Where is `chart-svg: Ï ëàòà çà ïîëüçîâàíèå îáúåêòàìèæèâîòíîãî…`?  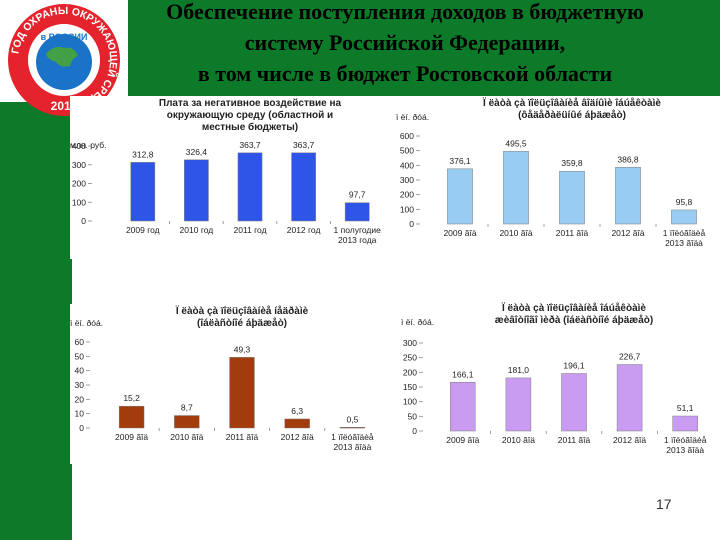
chart-svg: Ï ëàòà çà ïîëüçîâàíèå îáúåêòàìèæèâîòíîãî… is located at coordinates (554, 378).